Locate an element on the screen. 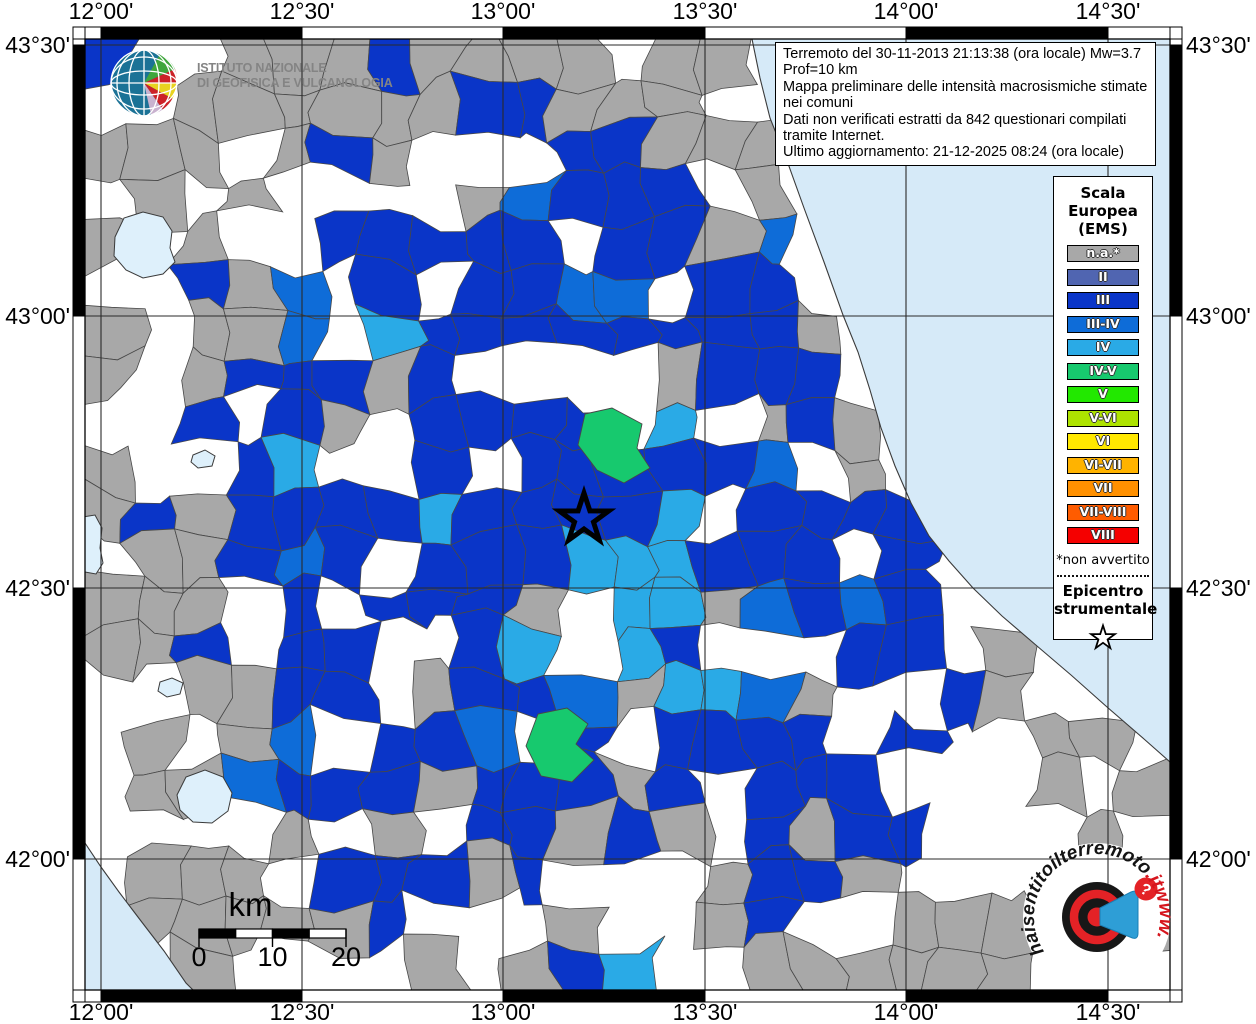  legend-title-line1: Scala is located at coordinates (1103, 193).